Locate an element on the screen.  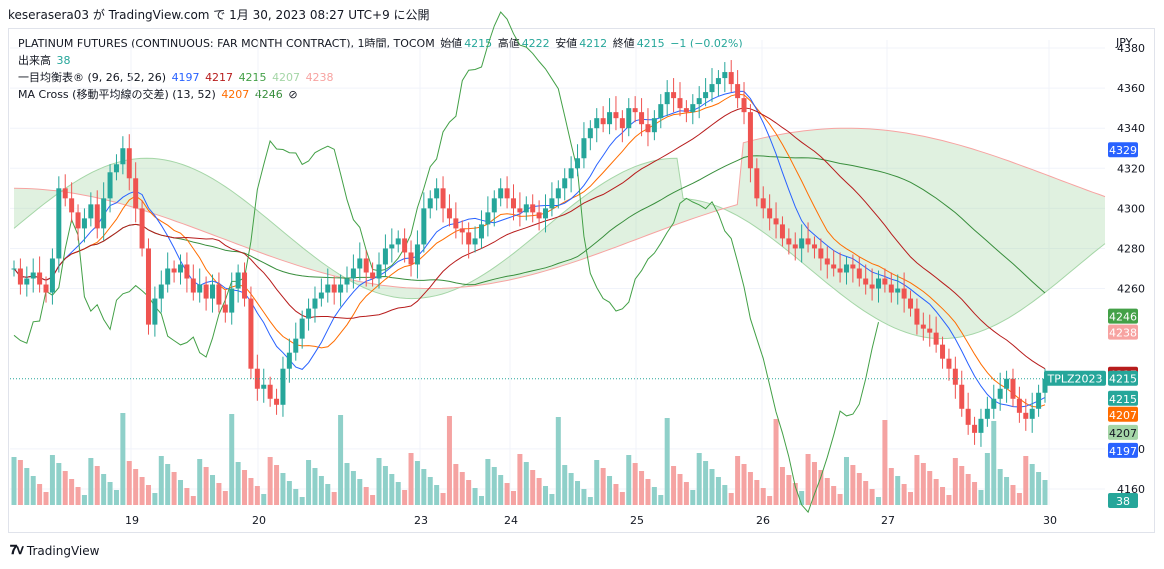
y-tick-label: 4160 is located at coordinates (1131, 489).